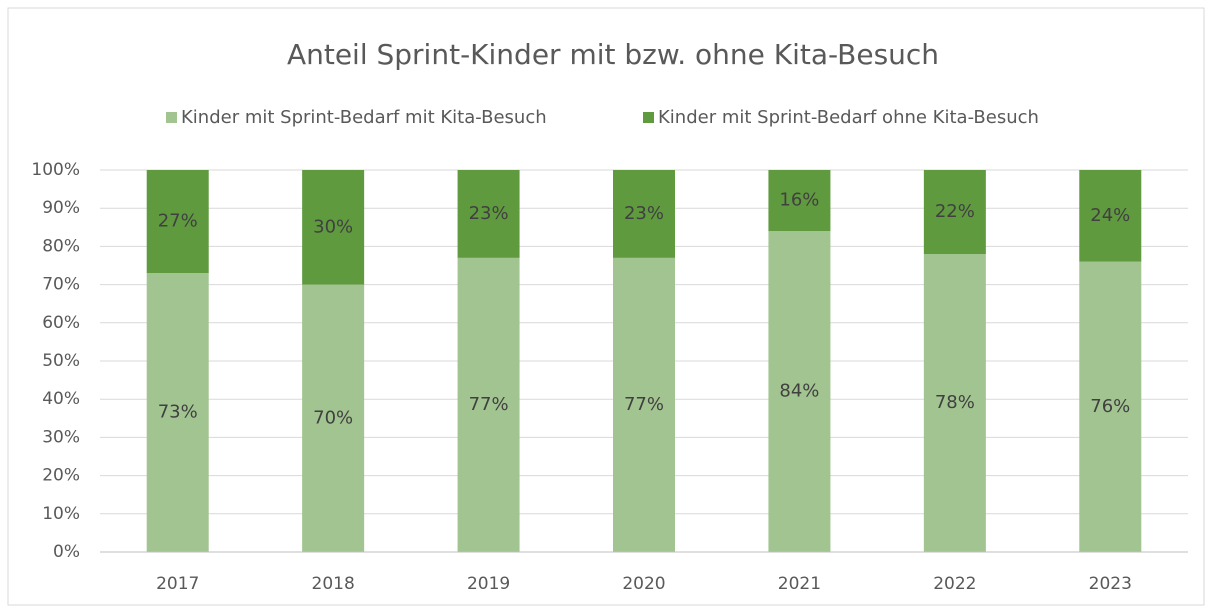 Image resolution: width=1213 pixels, height=607 pixels. I want to click on data-label: 22%, so click(955, 211).